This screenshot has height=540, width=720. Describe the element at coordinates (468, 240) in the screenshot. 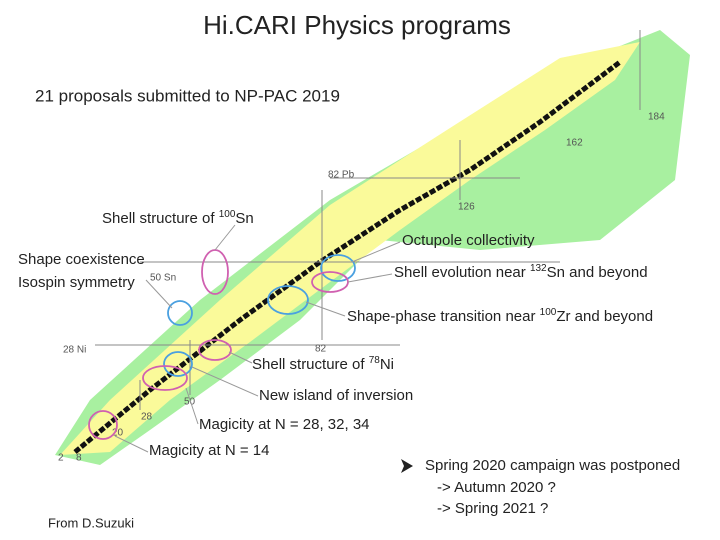

I see `annotation: Octupole collectivity` at that location.